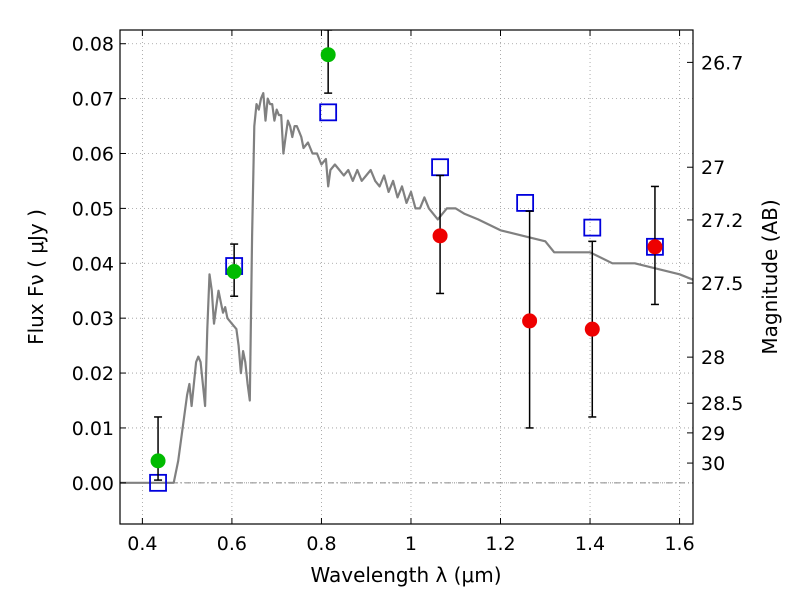 This screenshot has width=800, height=600. Describe the element at coordinates (722, 221) in the screenshot. I see `y2-tick-label: 27.2` at that location.